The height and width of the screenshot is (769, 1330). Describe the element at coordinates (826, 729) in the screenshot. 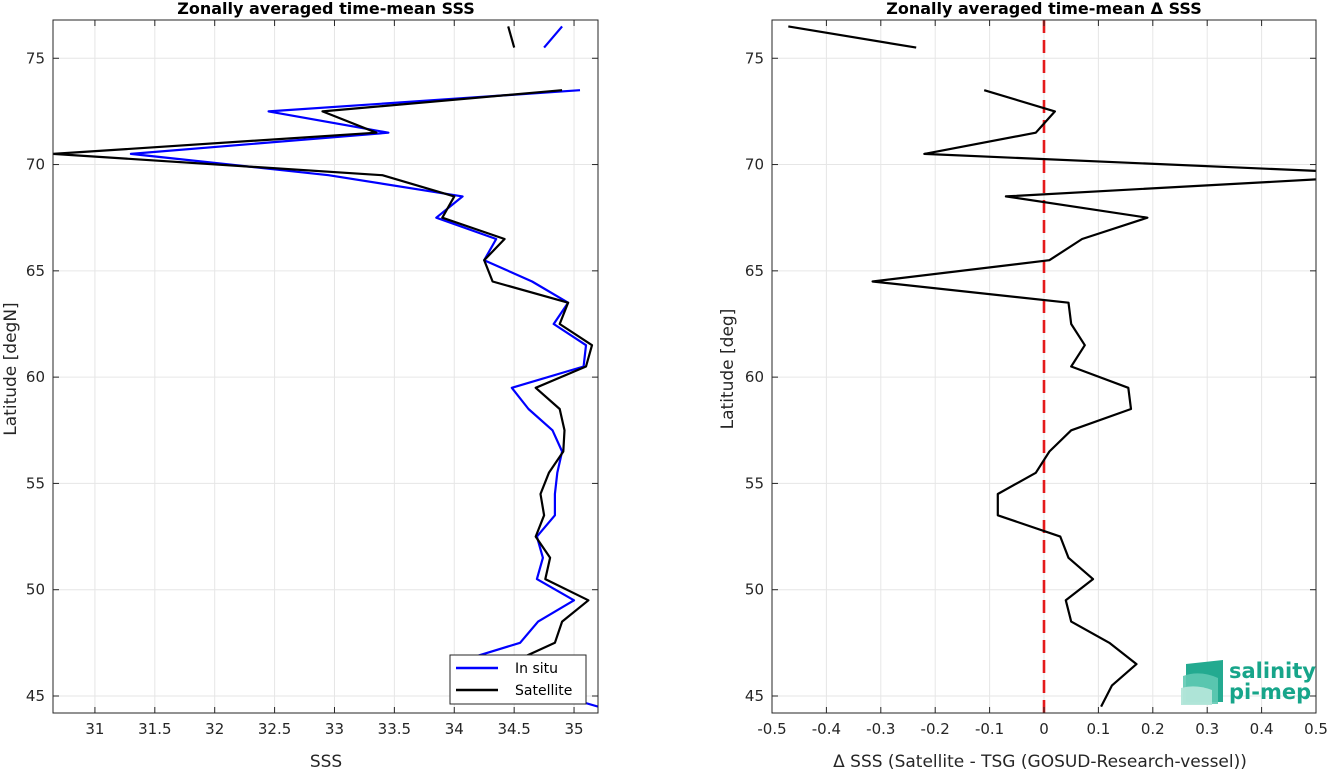

I see `delta-sss-xtick-label-m0p4: -0.4` at that location.